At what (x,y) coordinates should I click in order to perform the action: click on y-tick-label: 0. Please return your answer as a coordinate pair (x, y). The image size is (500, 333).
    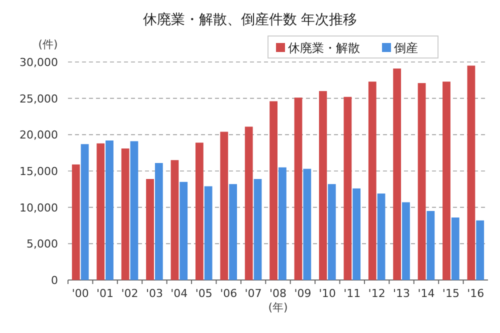
    Looking at the image, I should click on (54, 280).